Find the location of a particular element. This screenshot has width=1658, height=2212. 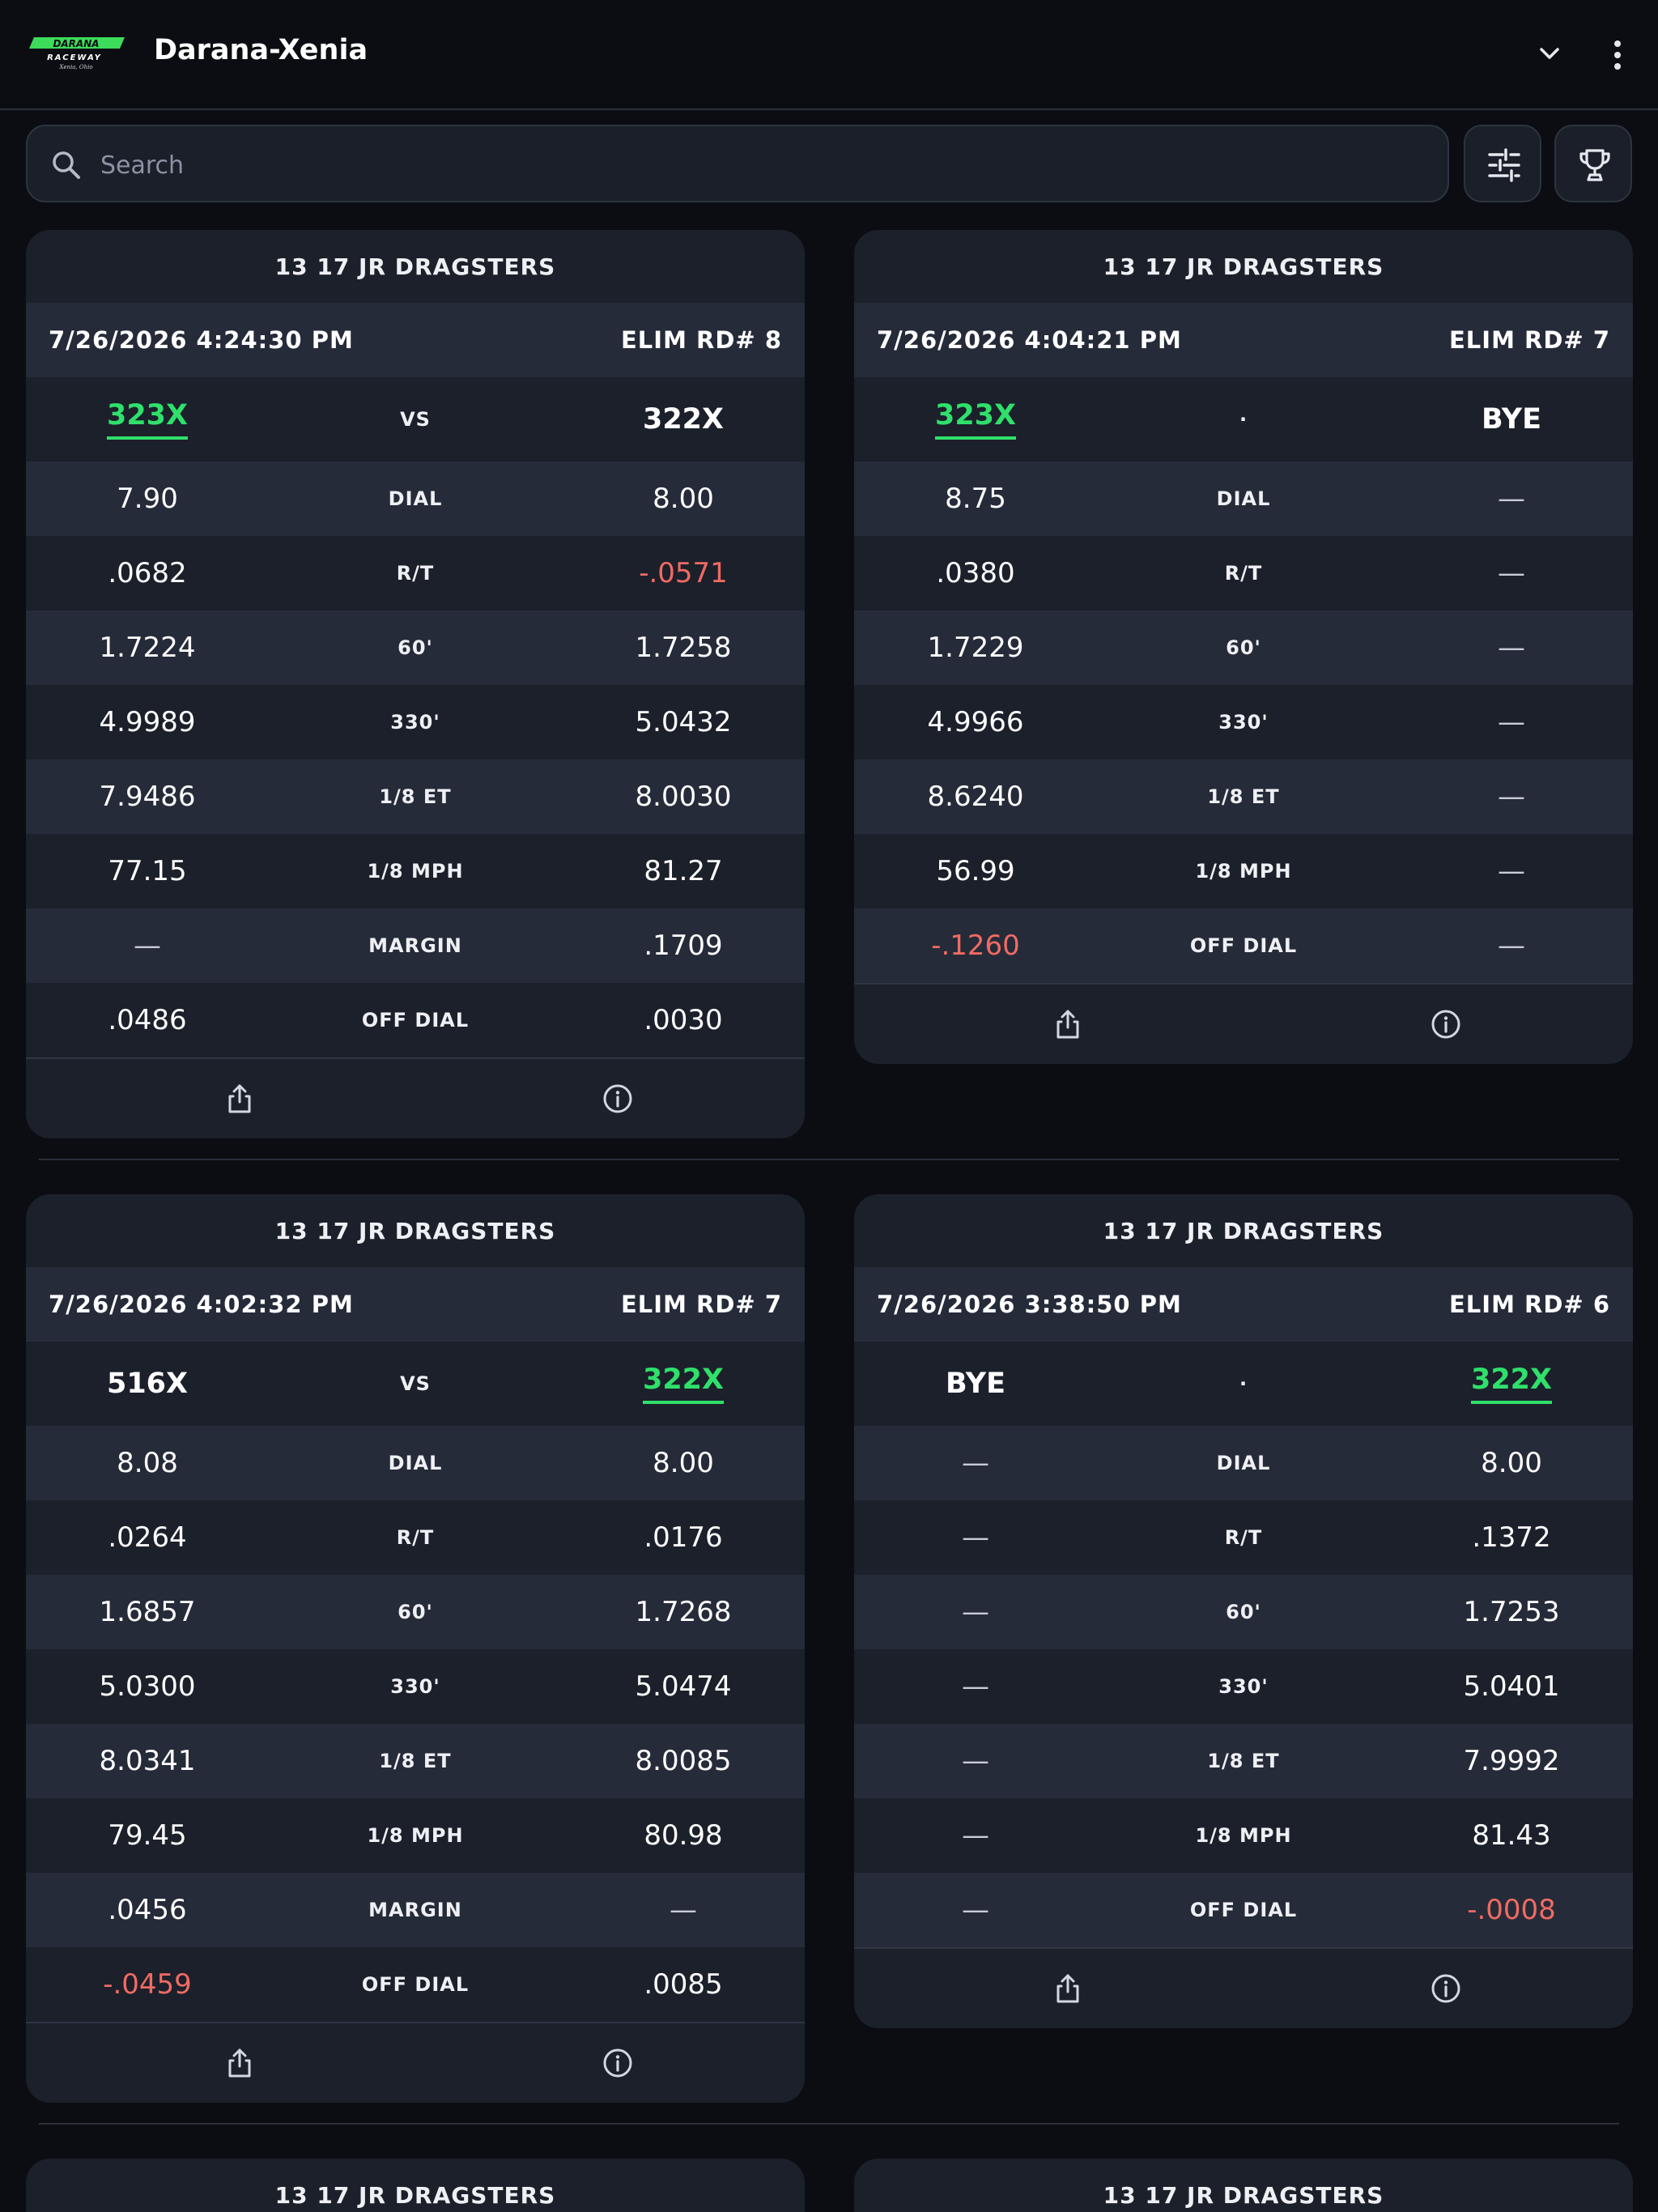

stat-row: 4.9966 330' — is located at coordinates (1243, 722).